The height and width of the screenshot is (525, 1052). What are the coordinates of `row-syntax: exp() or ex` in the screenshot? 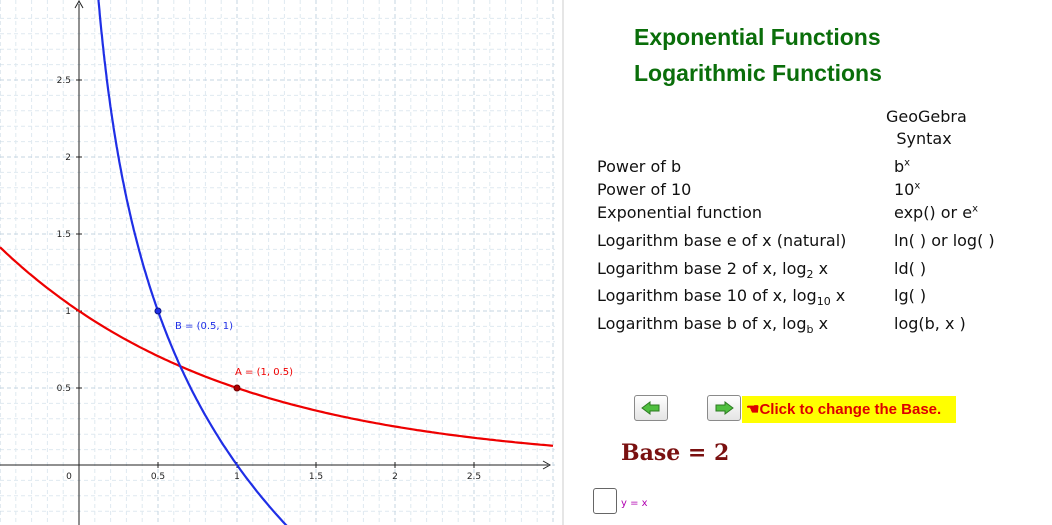 It's located at (936, 212).